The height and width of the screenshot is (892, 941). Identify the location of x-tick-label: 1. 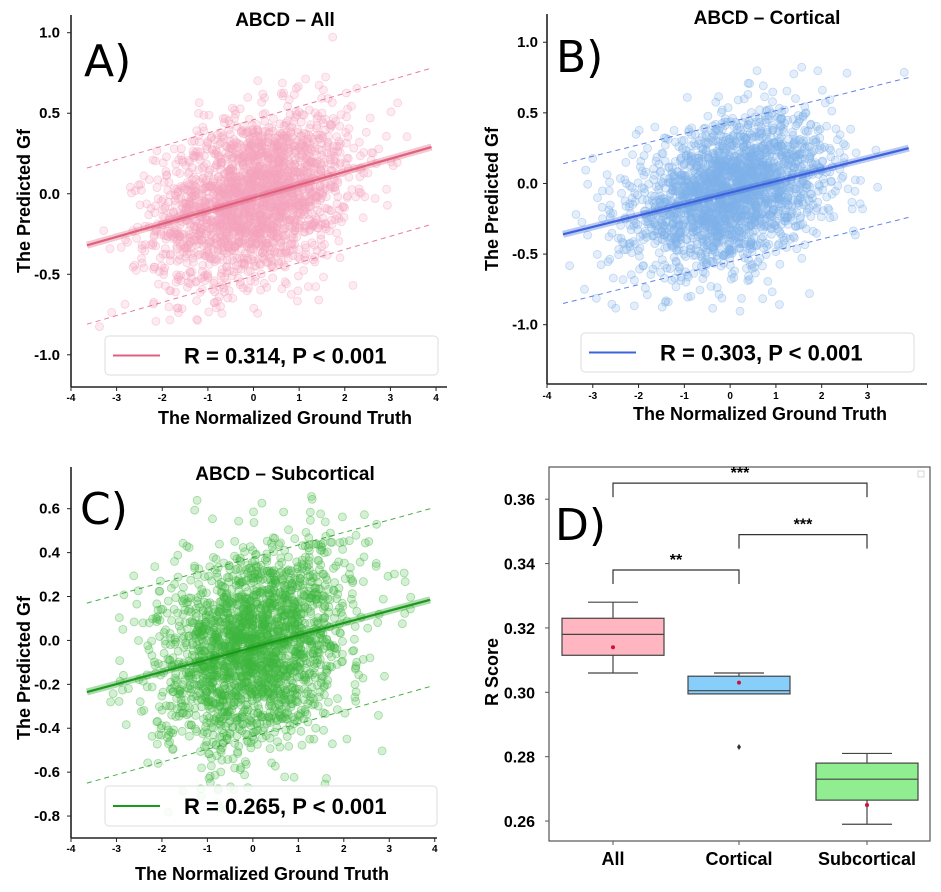
(299, 398).